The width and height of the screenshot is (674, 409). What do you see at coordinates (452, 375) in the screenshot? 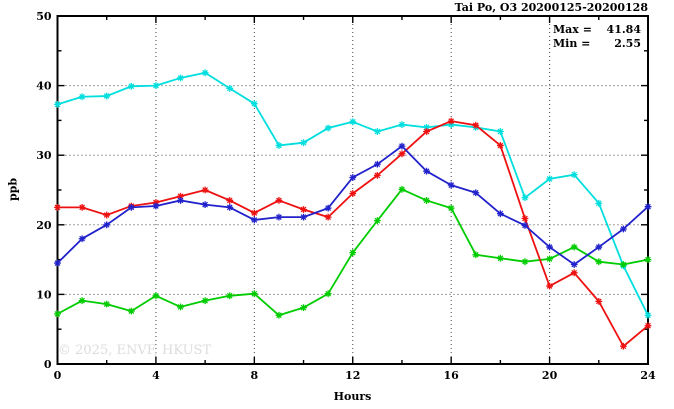
I see `x-tick-label: 16` at bounding box center [452, 375].